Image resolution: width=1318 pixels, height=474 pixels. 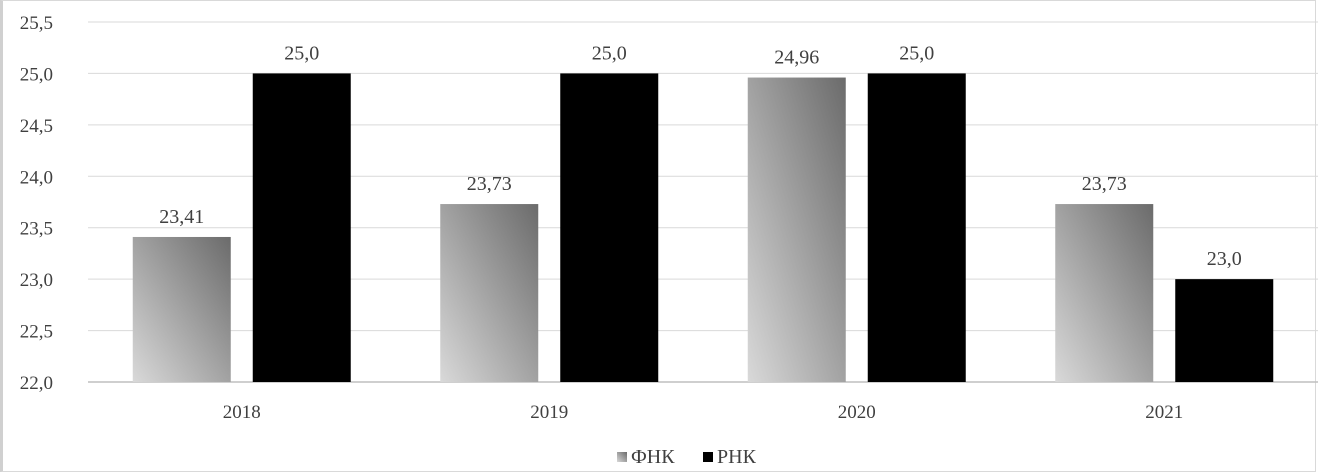 What do you see at coordinates (36, 203) in the screenshot?
I see `y-axis: 22,0 22,5 23,0 23,5 24,0 24,5 25,0 25,5` at bounding box center [36, 203].